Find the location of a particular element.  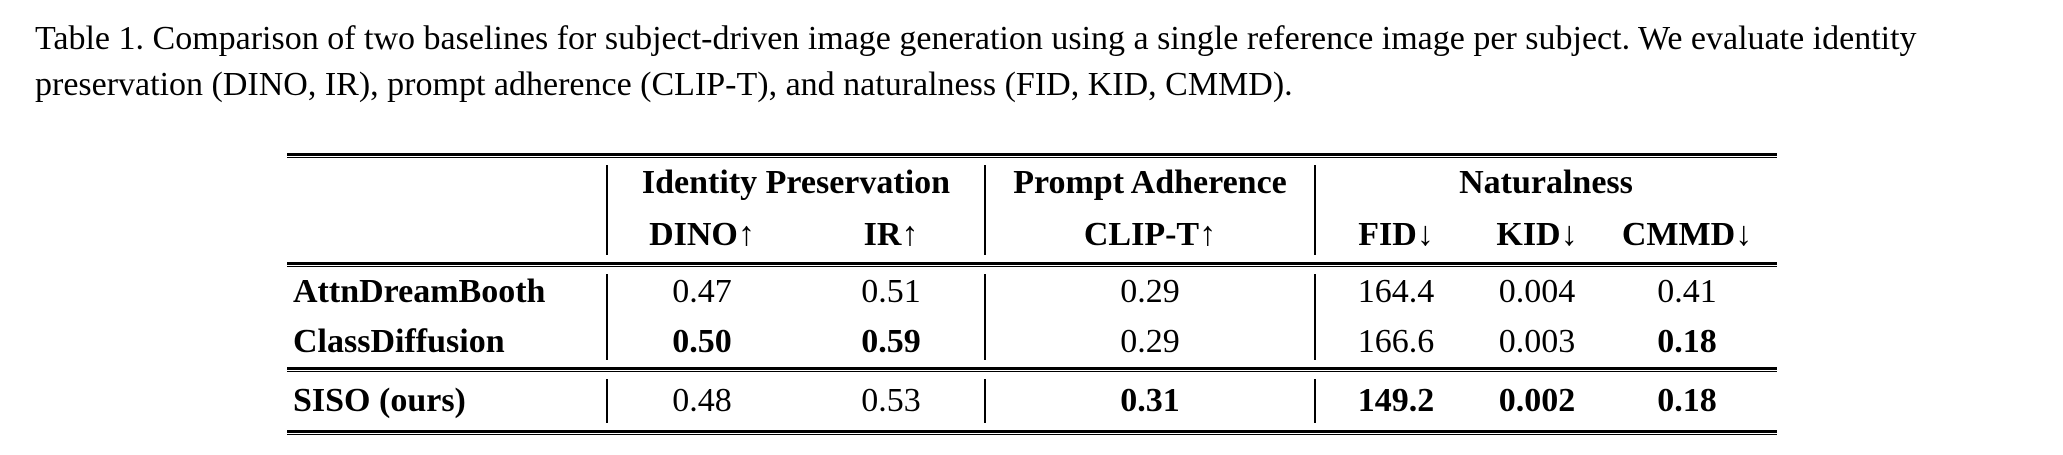

row-label-attndreambooth: AttnDreamBooth is located at coordinates (419, 291).